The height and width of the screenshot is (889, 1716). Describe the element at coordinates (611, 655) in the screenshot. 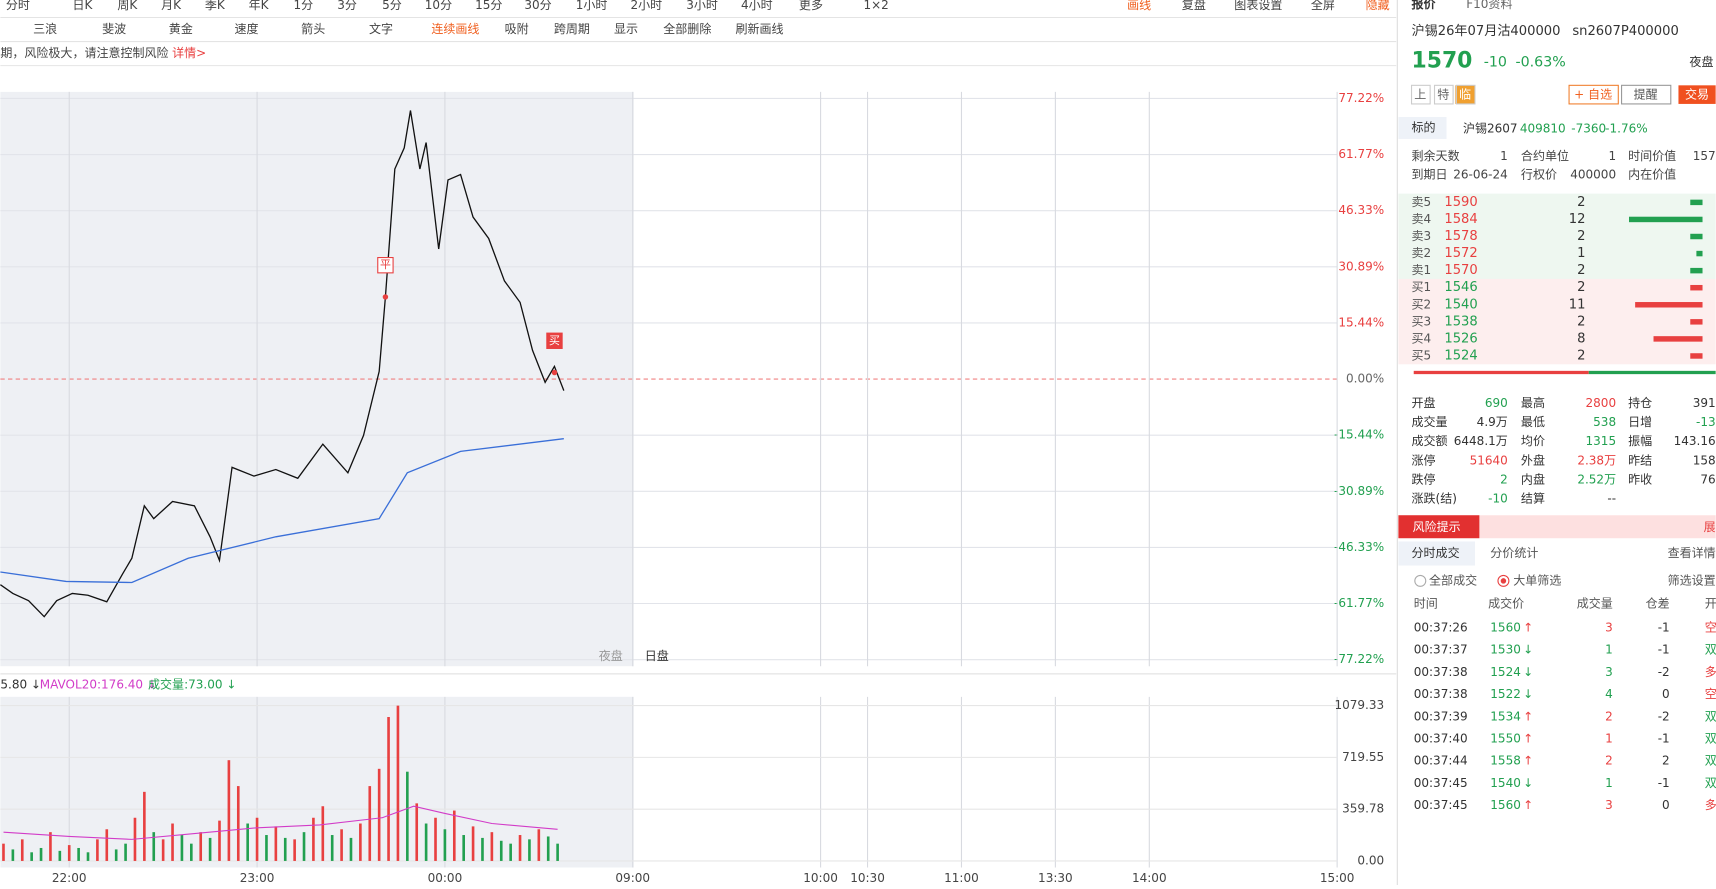

I see `session-label: 夜盘` at that location.